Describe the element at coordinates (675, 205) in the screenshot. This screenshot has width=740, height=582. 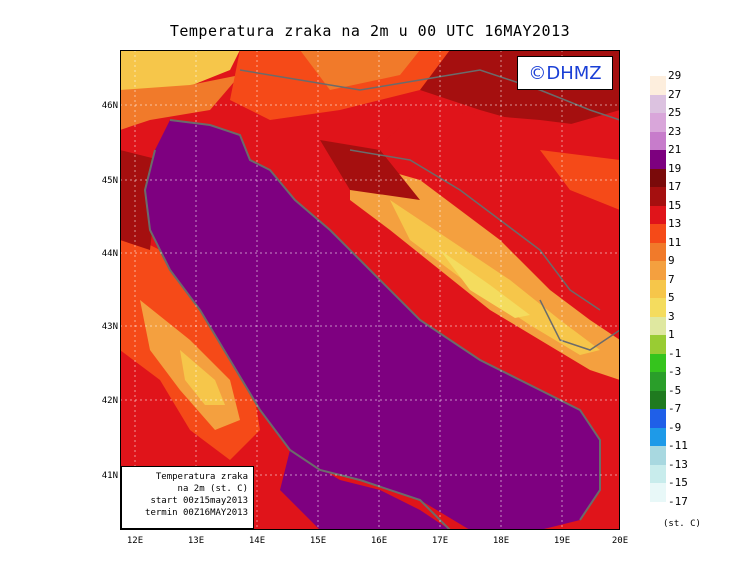
I see `legend-label: 15` at that location.